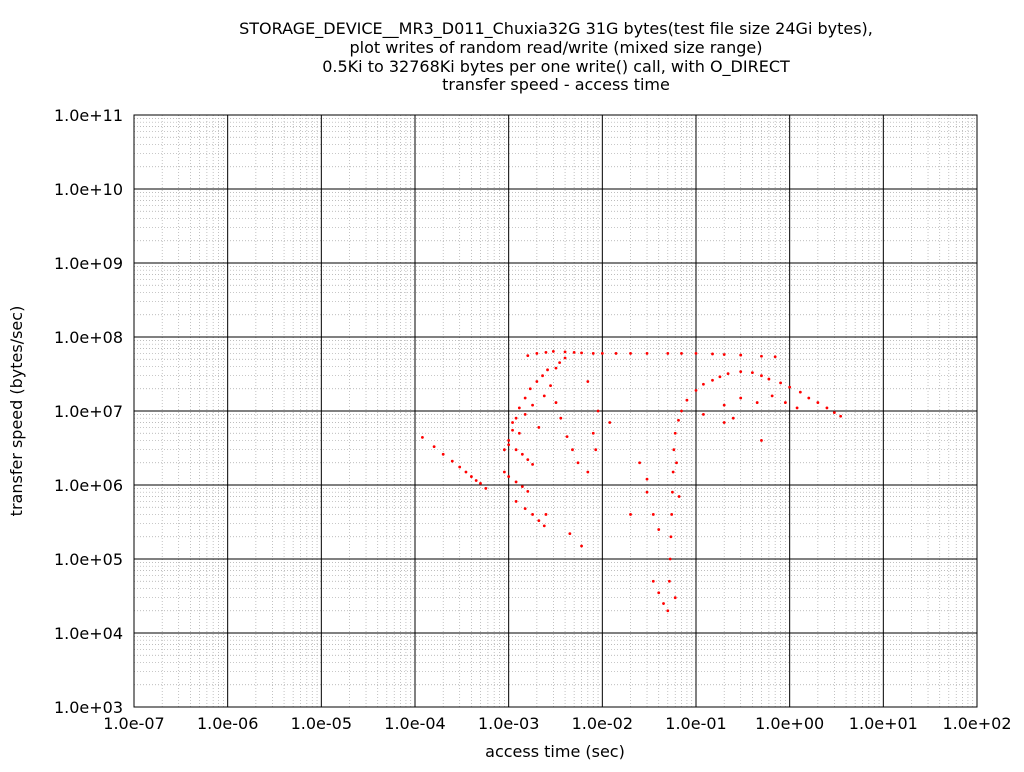 The image size is (1024, 772). Describe the element at coordinates (556, 84) in the screenshot. I see `title-line-4: transfer speed - access time` at that location.